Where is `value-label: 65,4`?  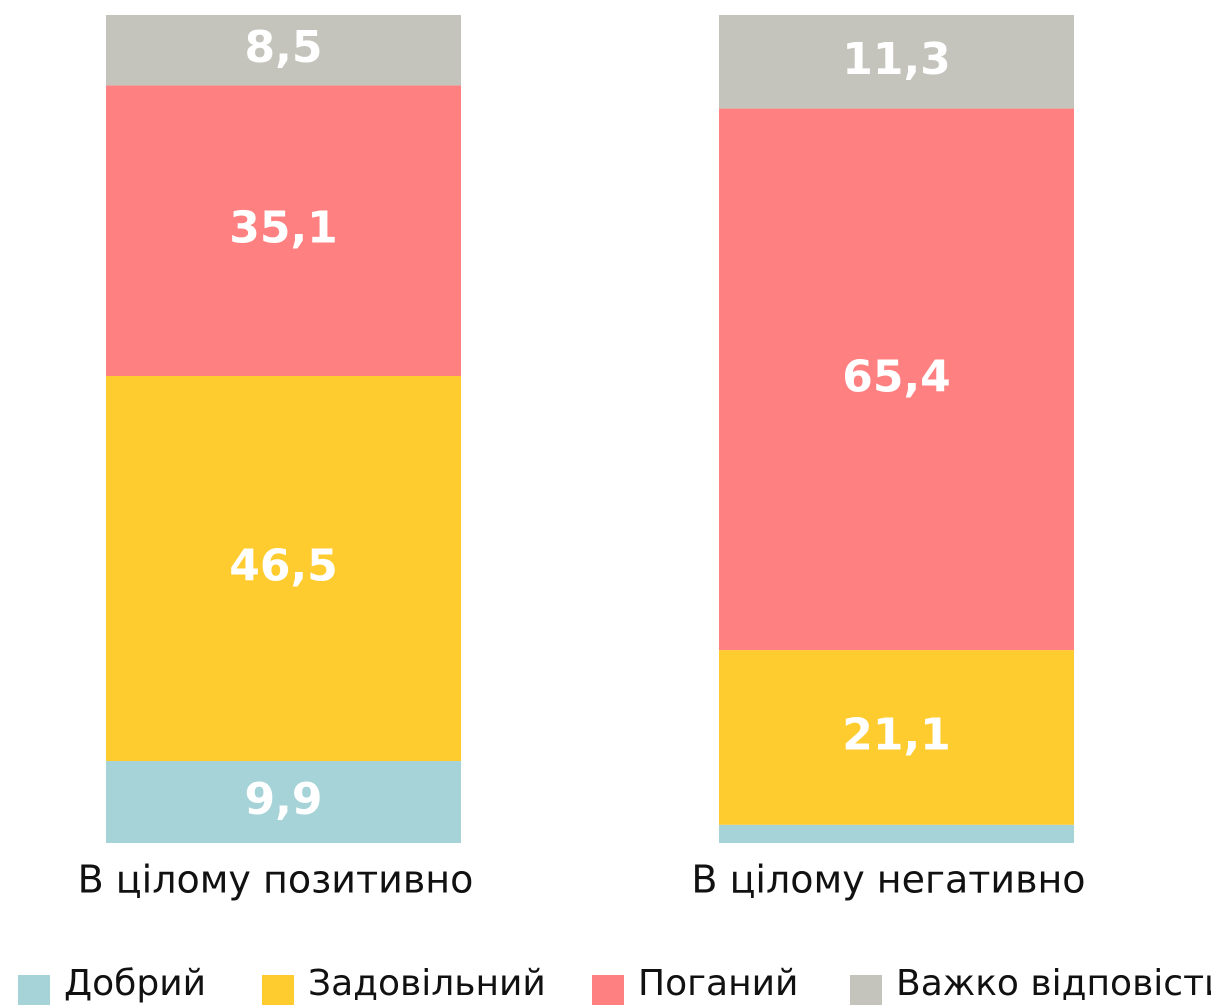 value-label: 65,4 is located at coordinates (896, 376).